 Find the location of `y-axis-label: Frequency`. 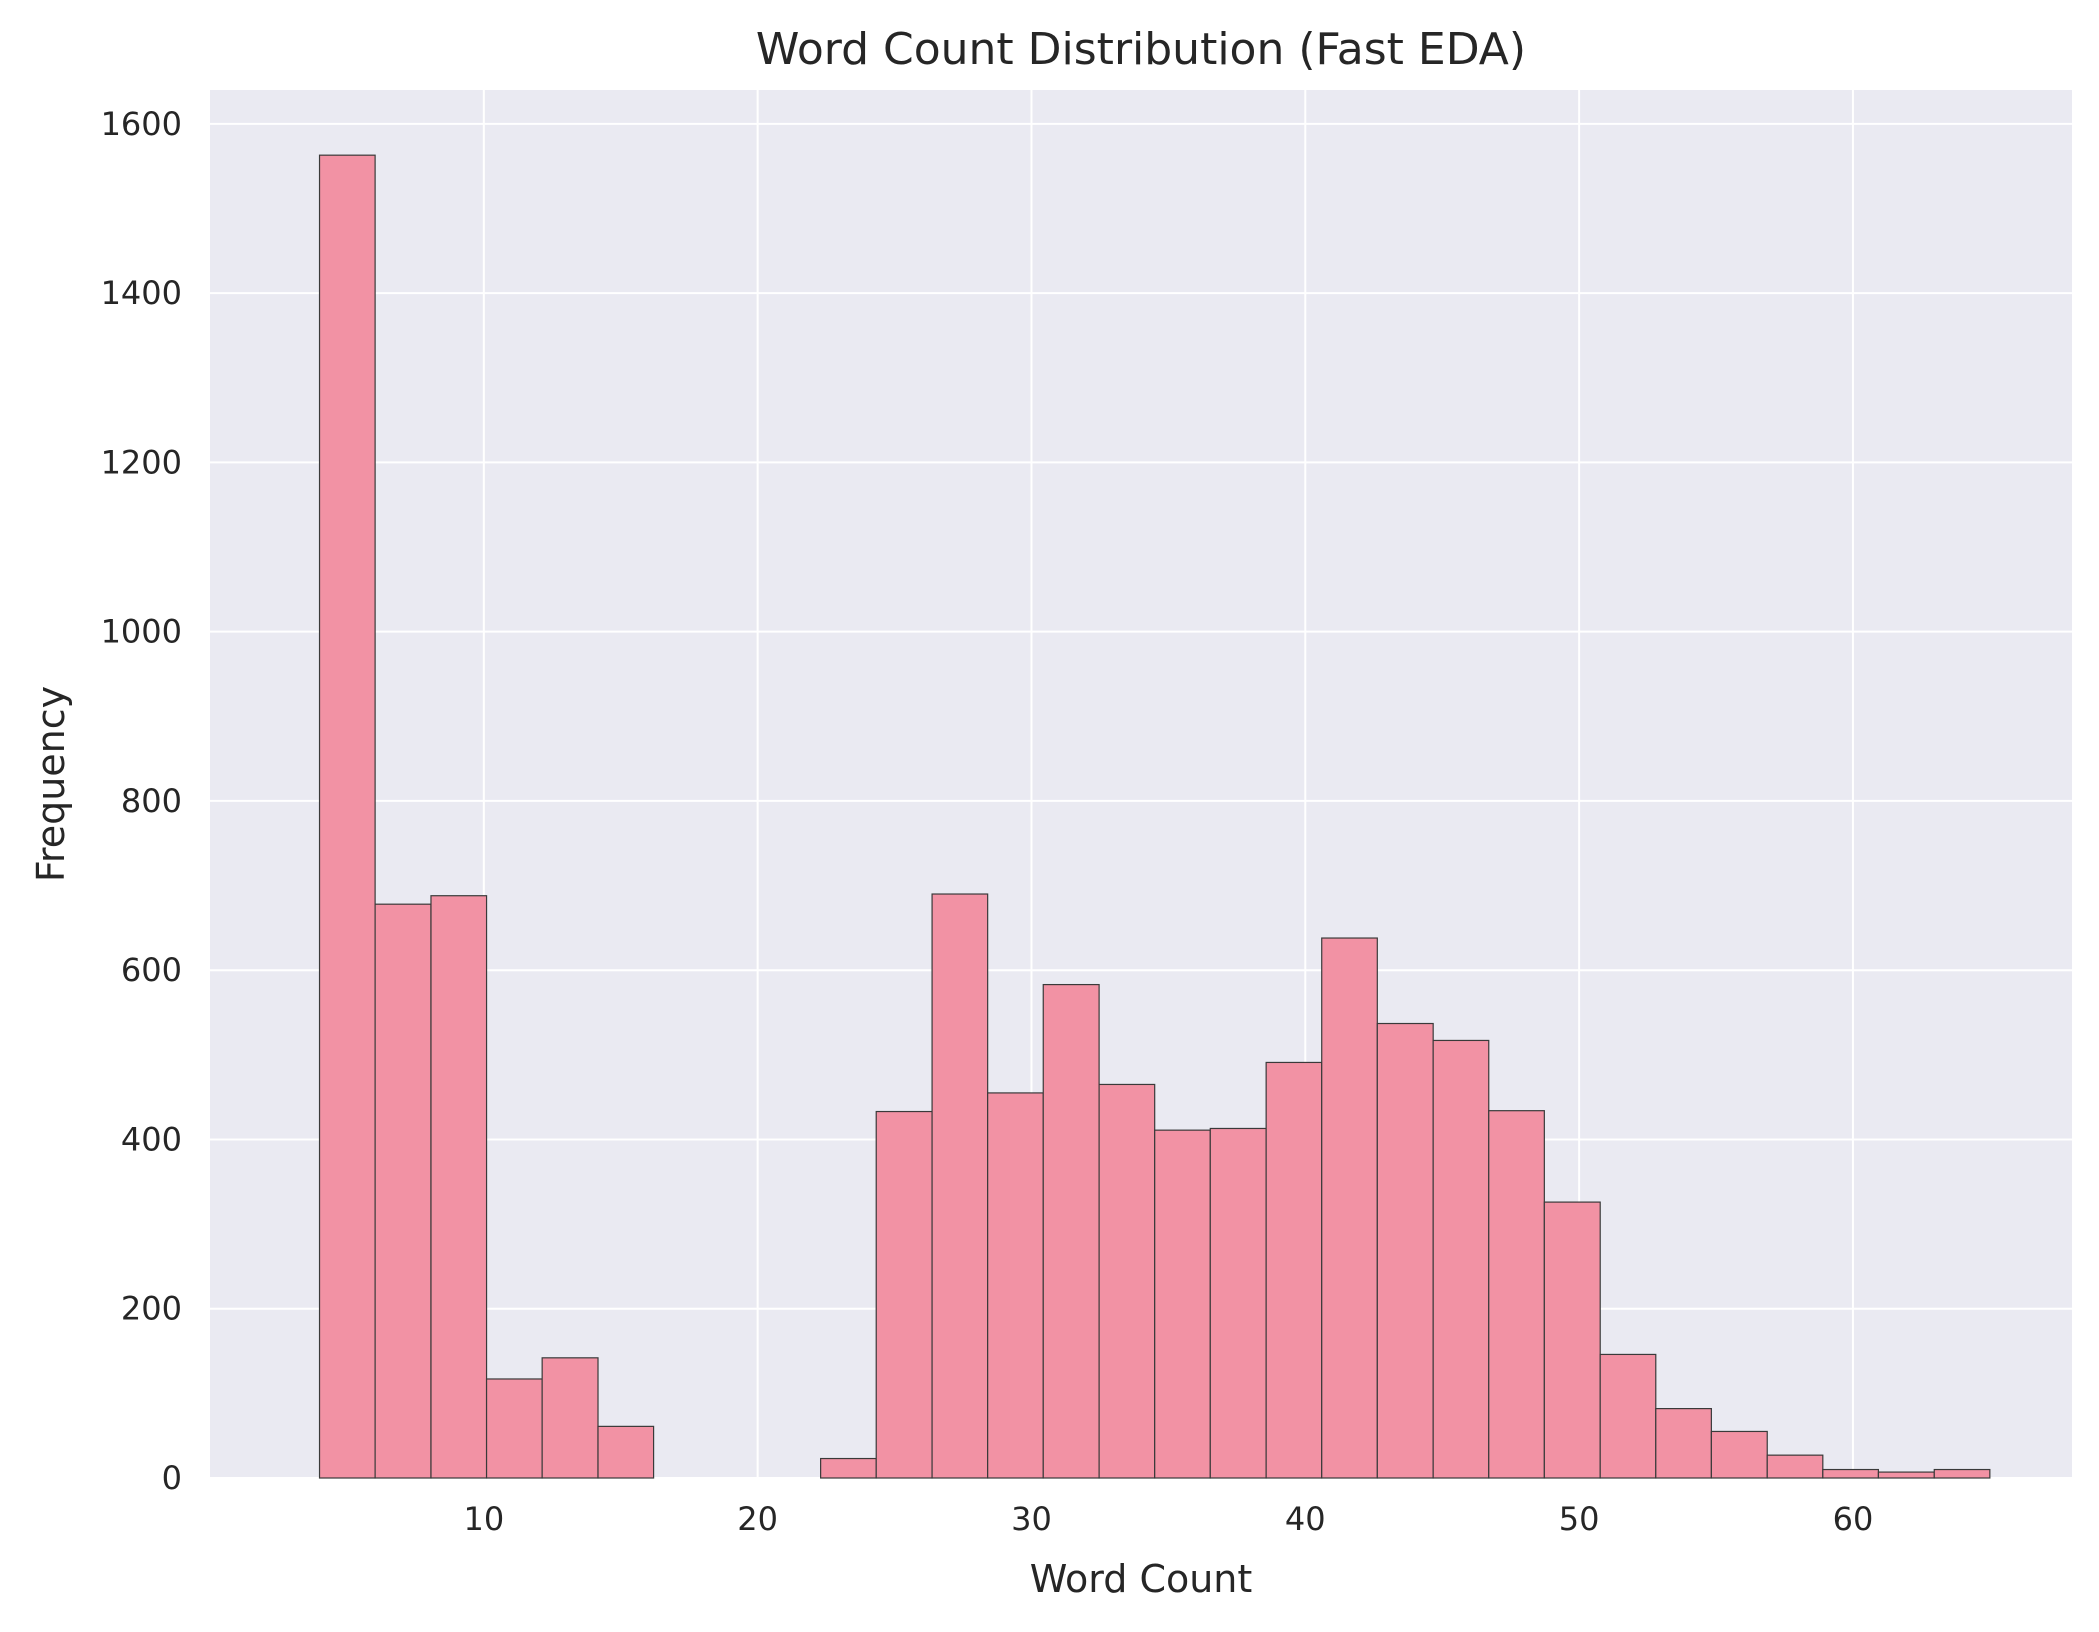

y-axis-label: Frequency is located at coordinates (51, 784).